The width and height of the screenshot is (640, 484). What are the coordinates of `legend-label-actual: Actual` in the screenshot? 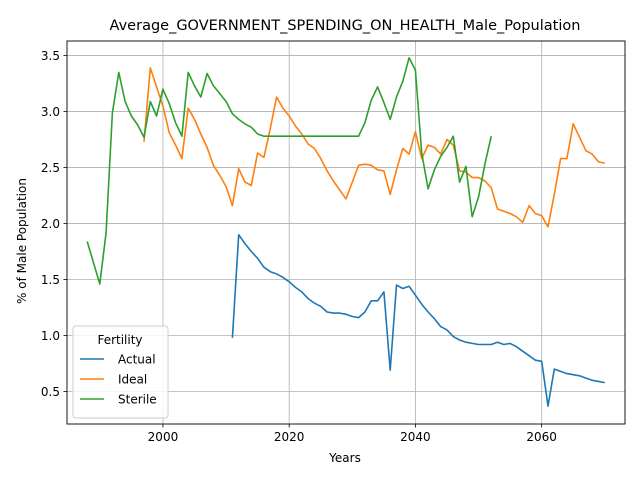 It's located at (137, 359).